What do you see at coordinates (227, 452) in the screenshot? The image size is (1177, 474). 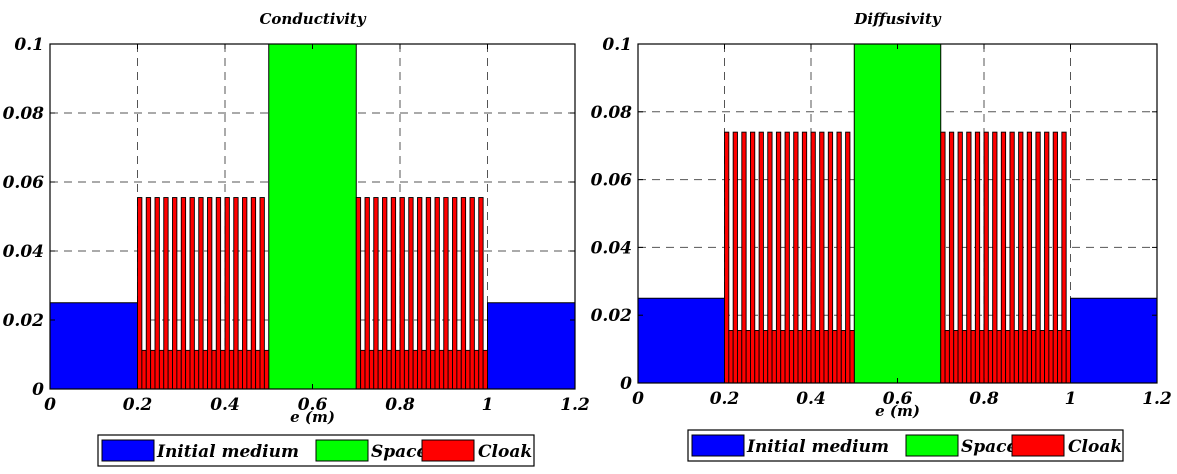 I see `legend-label: Initial medium` at bounding box center [227, 452].